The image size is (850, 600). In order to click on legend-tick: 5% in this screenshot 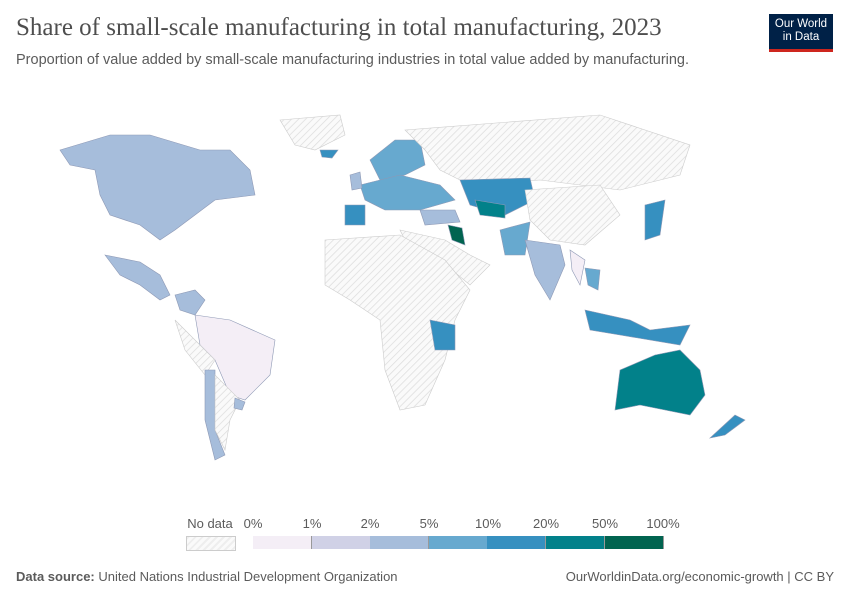, I will do `click(429, 523)`.